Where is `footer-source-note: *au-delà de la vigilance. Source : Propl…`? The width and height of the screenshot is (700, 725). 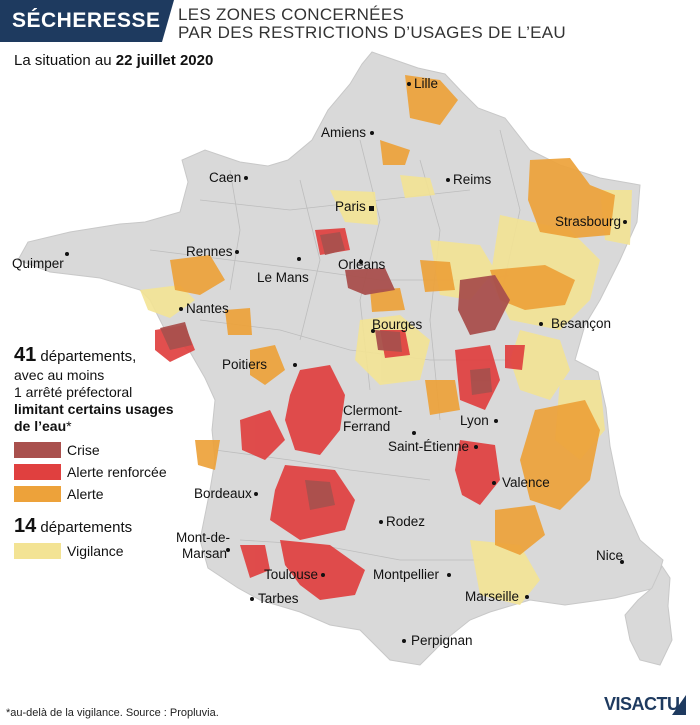
footer-source-note: *au-delà de la vigilance. Source : Propl… is located at coordinates (112, 713).